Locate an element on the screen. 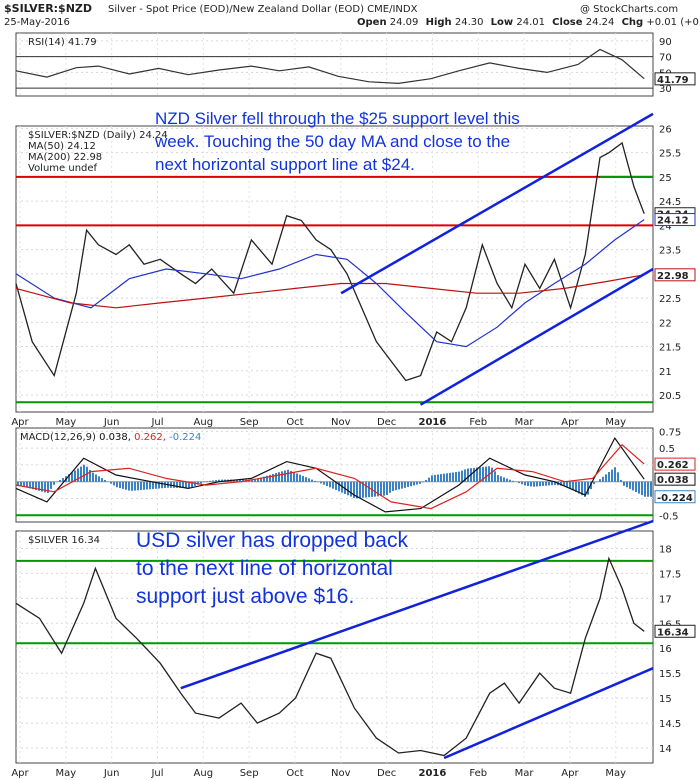 This screenshot has width=700, height=780. annotation-usd-line: USD silver has dropped back is located at coordinates (272, 540).